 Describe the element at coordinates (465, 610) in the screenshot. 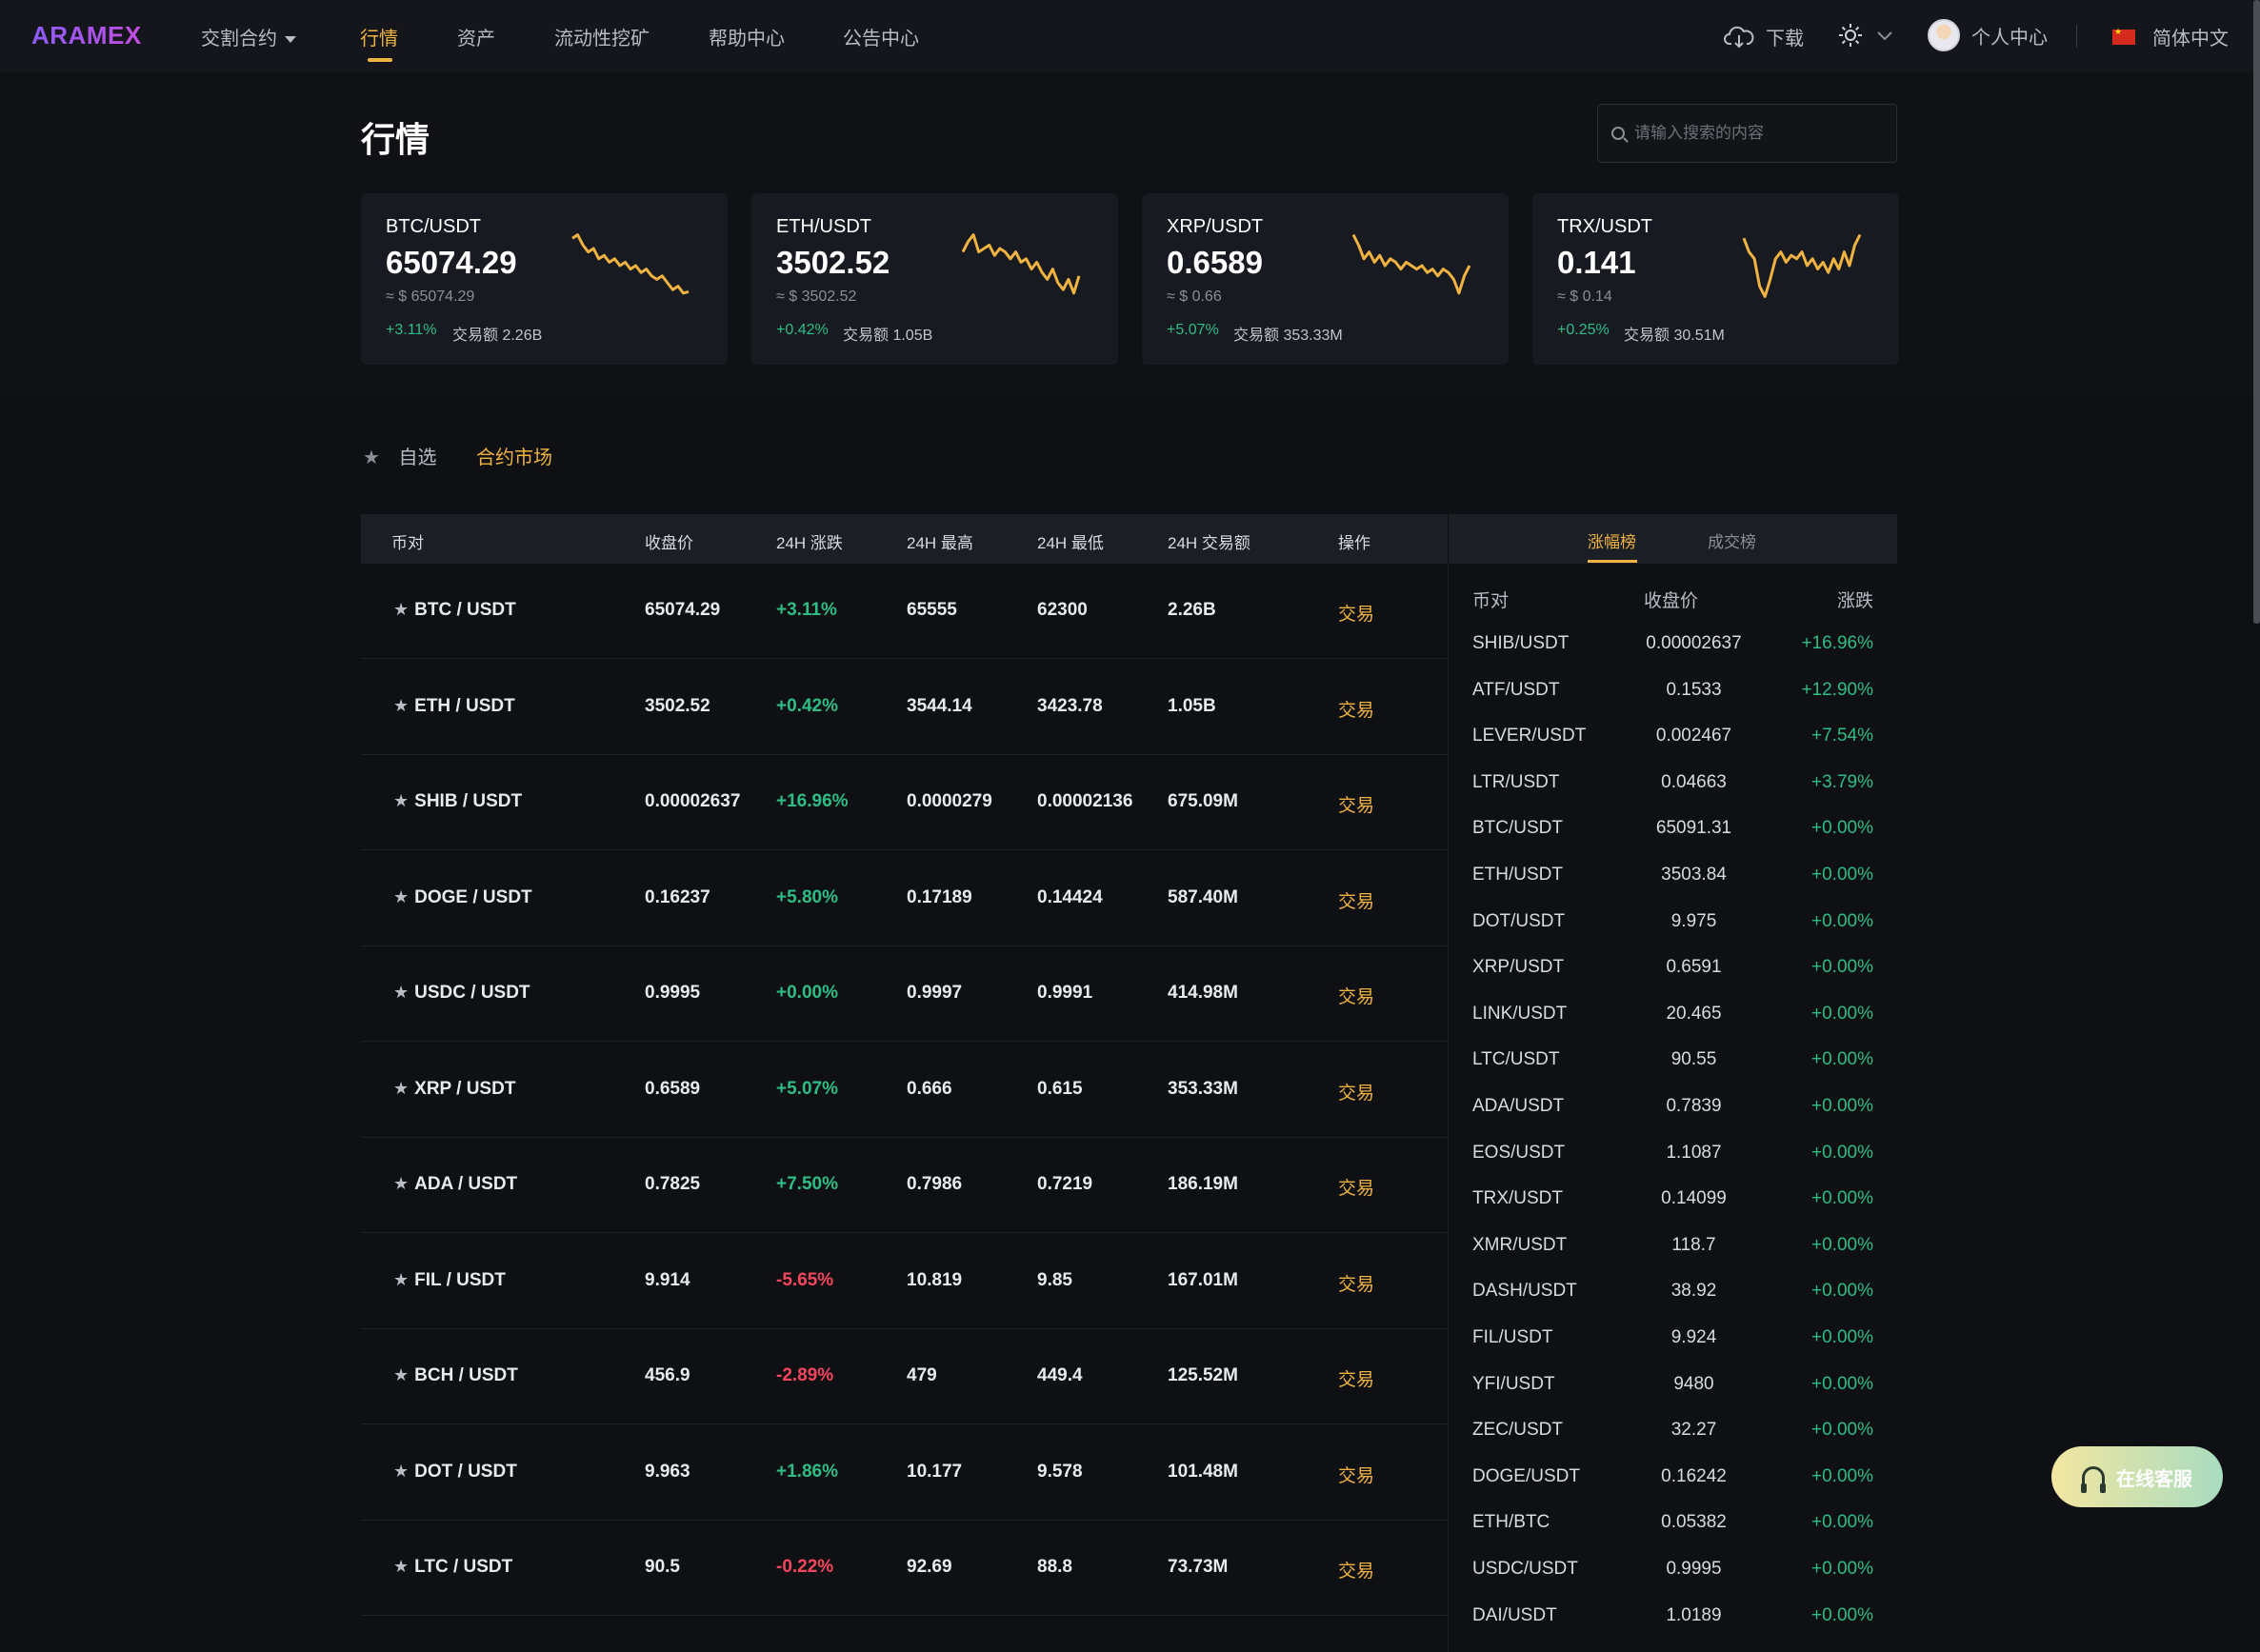

I see `pair-label: BTC / USDT` at that location.